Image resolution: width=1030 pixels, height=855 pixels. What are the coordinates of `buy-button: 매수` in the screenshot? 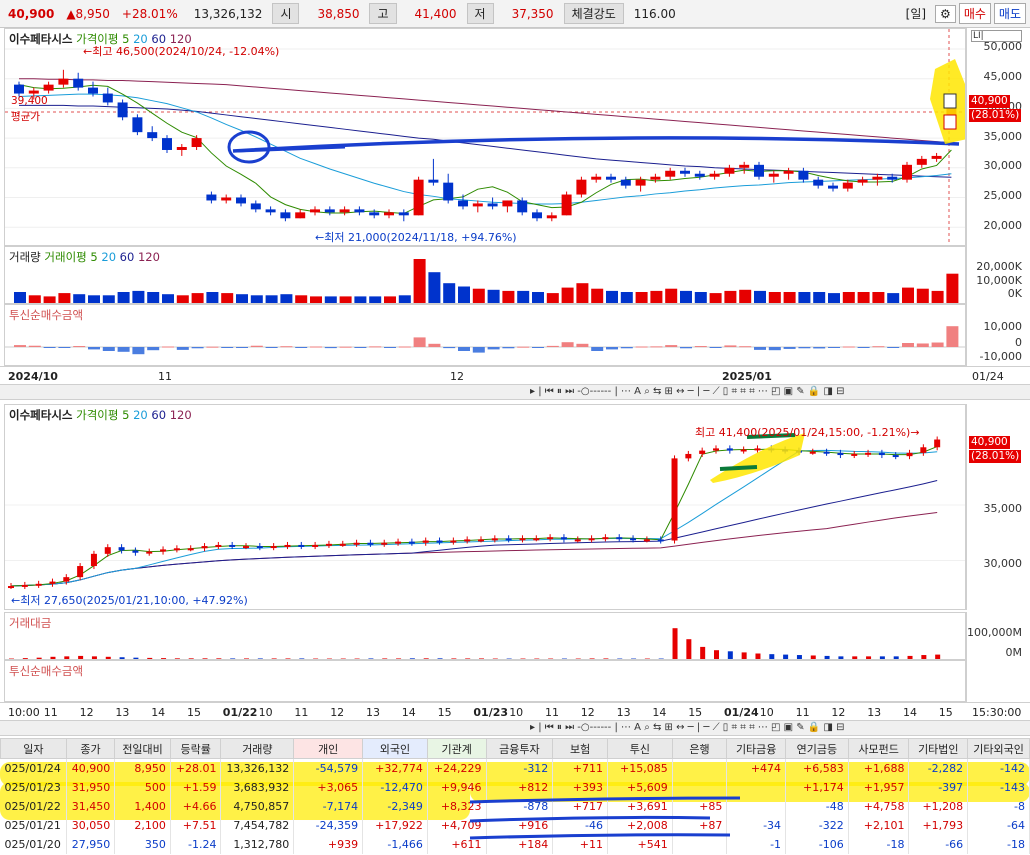 It's located at (974, 13).